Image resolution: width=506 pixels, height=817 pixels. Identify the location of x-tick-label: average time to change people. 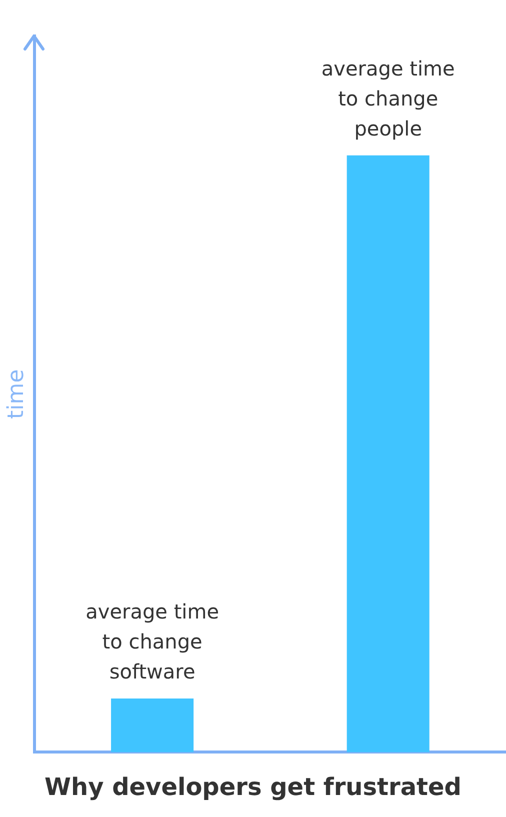
(388, 98).